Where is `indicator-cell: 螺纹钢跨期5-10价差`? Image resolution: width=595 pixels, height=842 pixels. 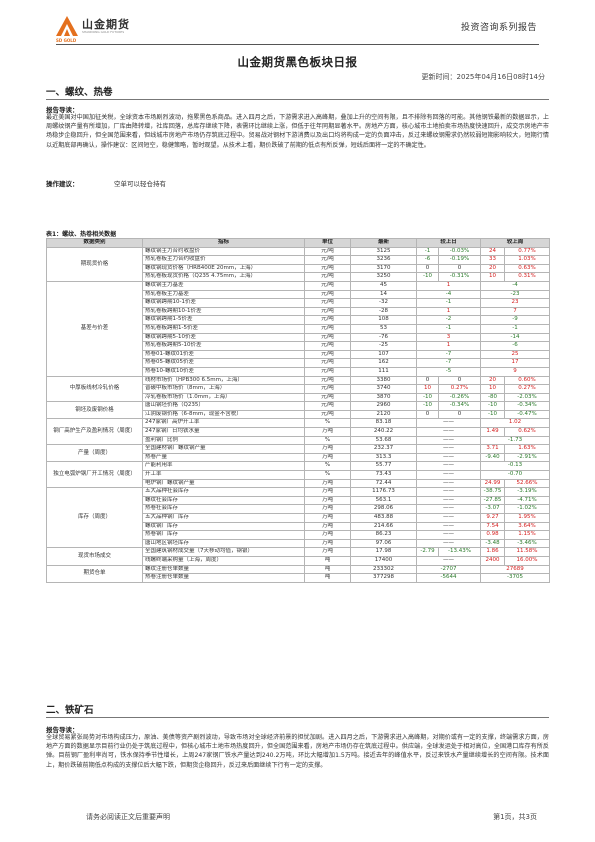 indicator-cell: 螺纹钢跨期5-10价差 is located at coordinates (223, 337).